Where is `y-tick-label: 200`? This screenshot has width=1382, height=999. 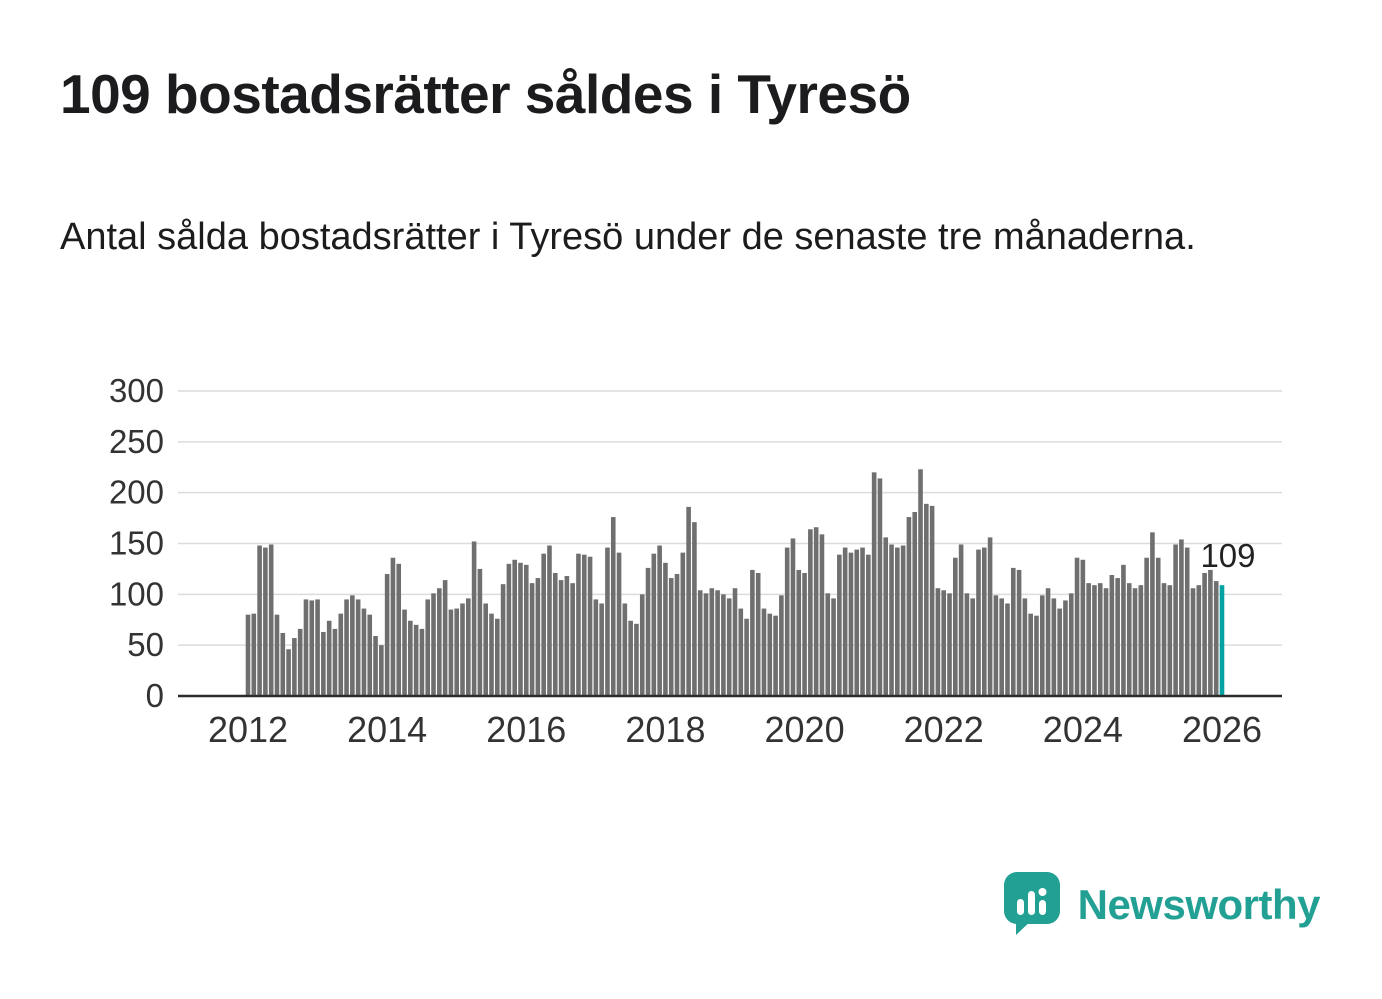 y-tick-label: 200 is located at coordinates (136, 492).